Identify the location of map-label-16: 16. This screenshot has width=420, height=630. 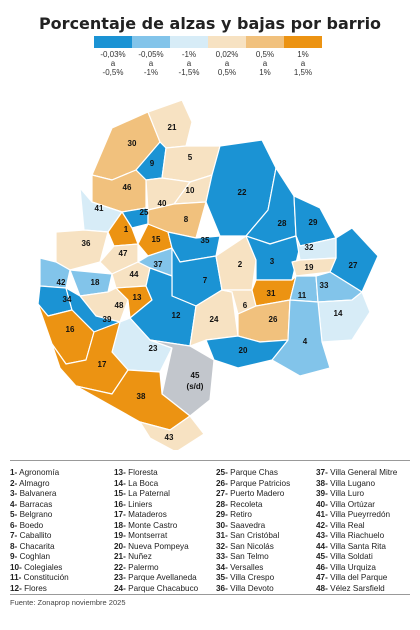
(70, 329).